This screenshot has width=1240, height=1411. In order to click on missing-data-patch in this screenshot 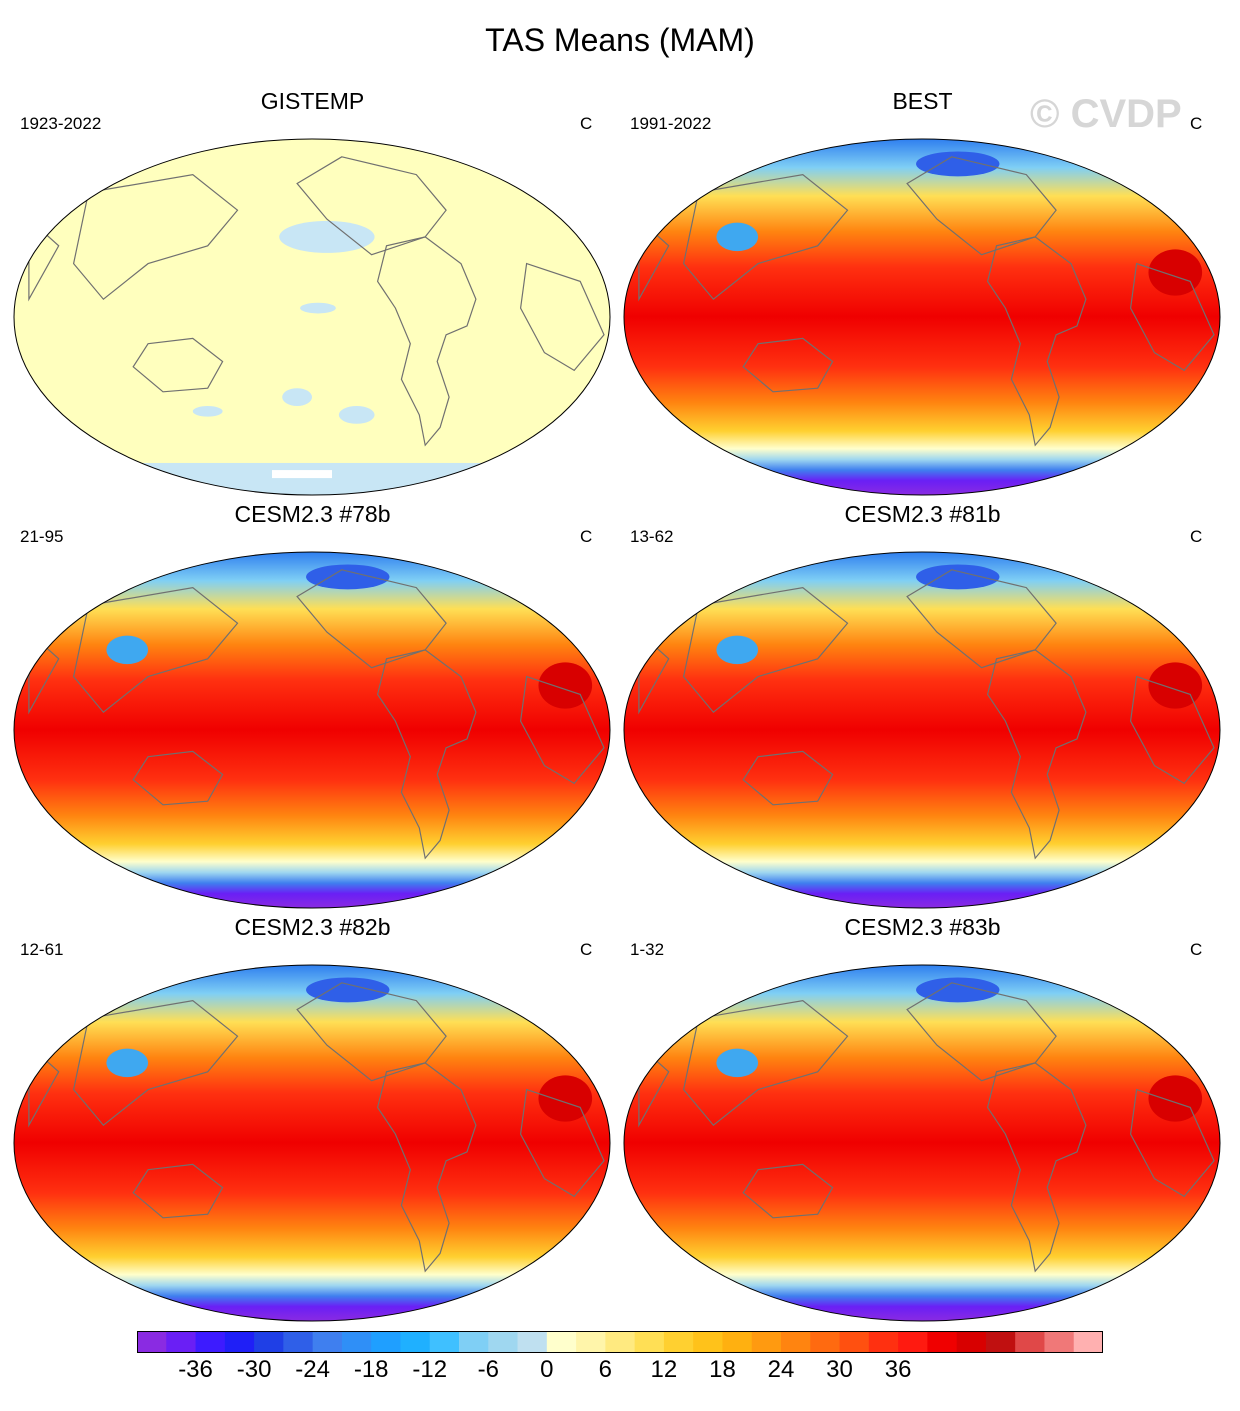, I will do `click(302, 474)`.